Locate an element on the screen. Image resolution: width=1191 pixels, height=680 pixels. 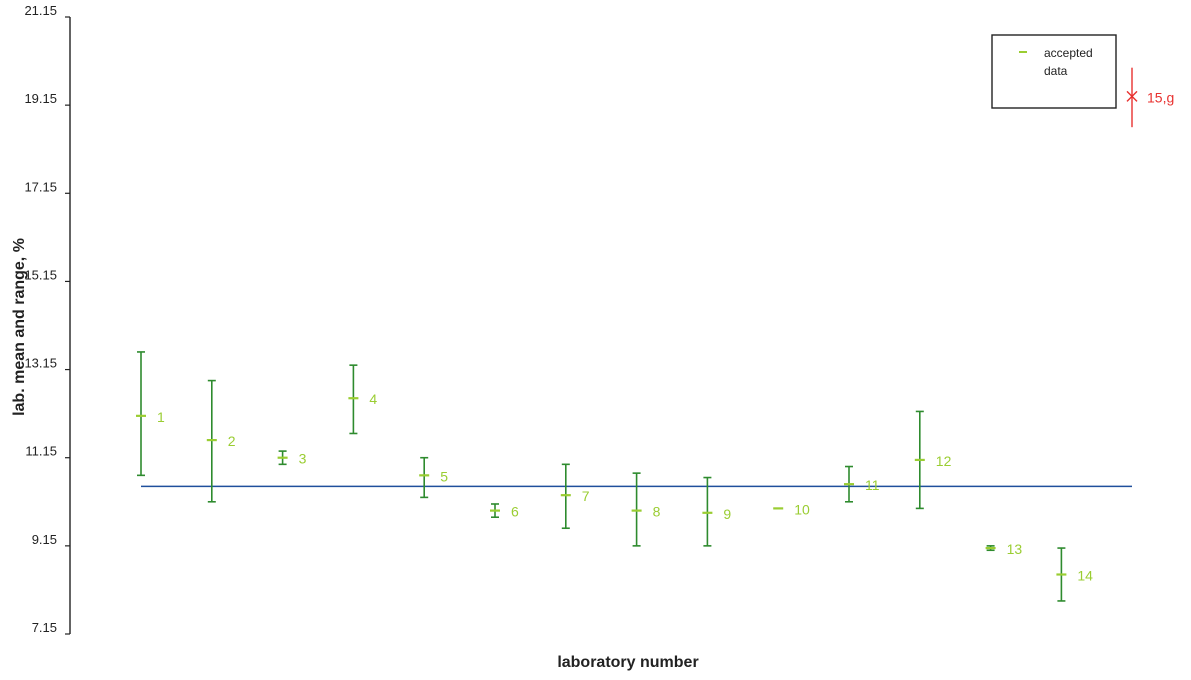
lab-label: 10 is located at coordinates (802, 509).